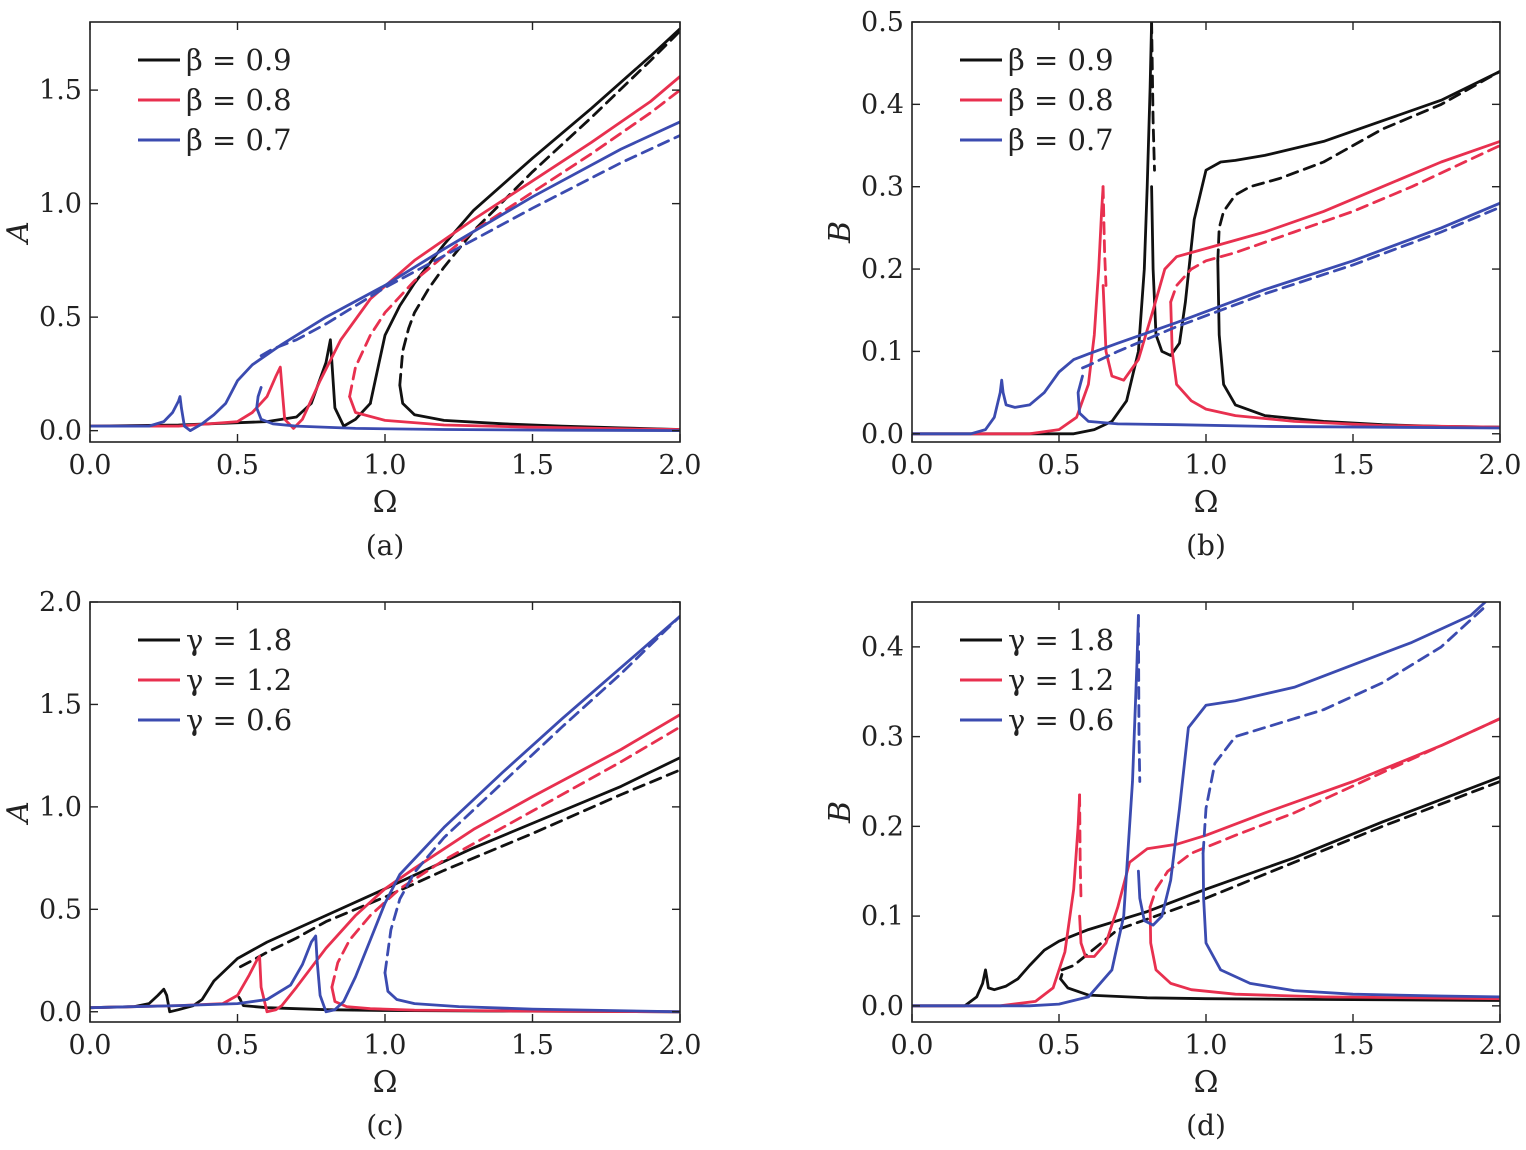  What do you see at coordinates (882, 104) in the screenshot?
I see `y-tick-label: 0.4` at bounding box center [882, 104].